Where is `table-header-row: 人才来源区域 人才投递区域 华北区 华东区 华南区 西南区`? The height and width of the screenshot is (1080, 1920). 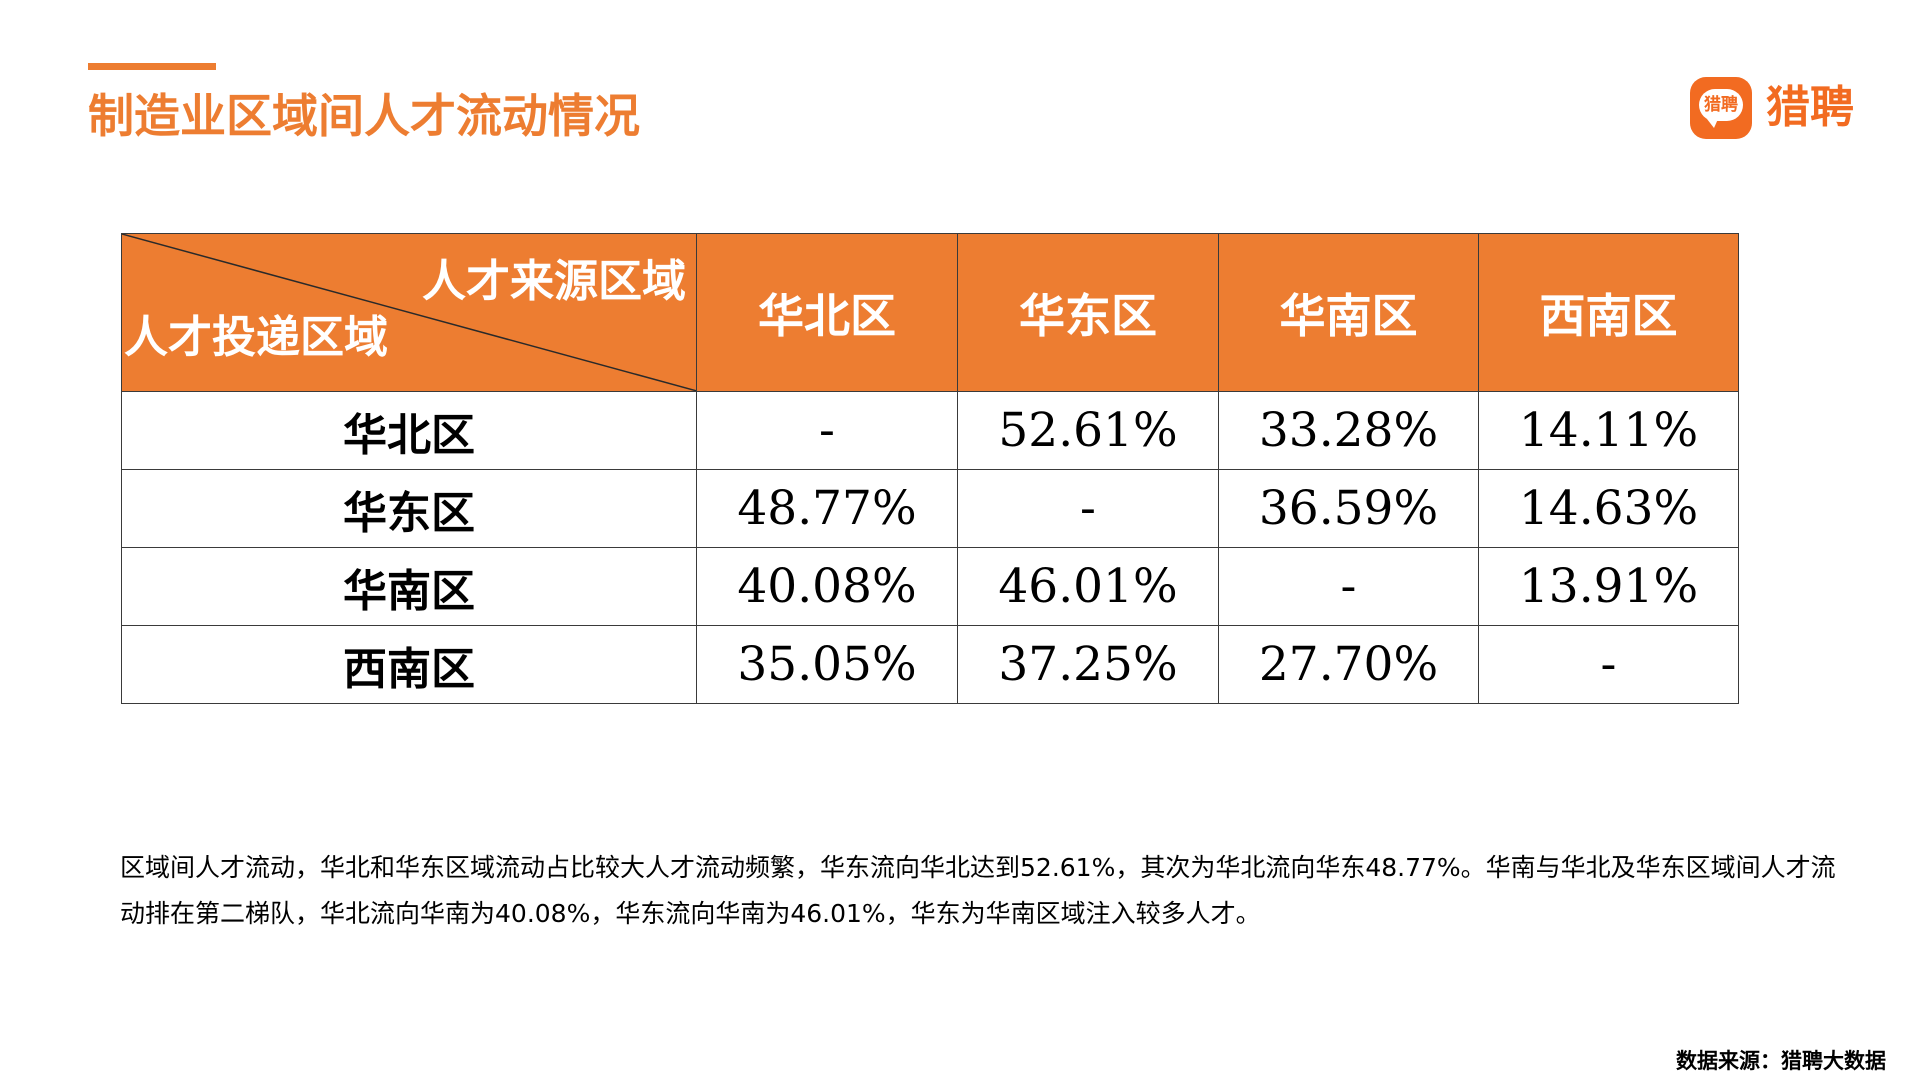
table-header-row: 人才来源区域 人才投递区域 华北区 华东区 华南区 西南区 is located at coordinates (930, 312).